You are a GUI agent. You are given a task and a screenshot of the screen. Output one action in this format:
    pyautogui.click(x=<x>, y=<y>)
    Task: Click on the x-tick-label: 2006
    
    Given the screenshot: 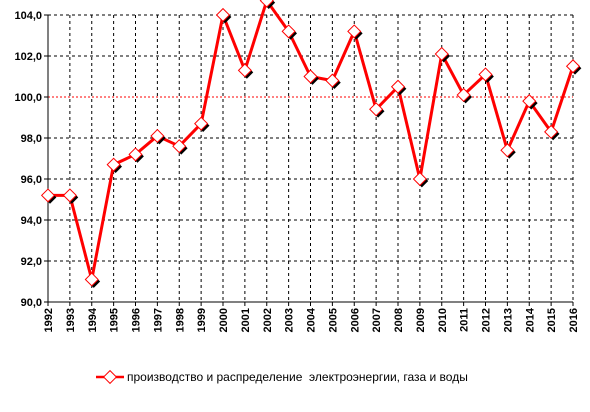 What is the action you would take?
    pyautogui.click(x=355, y=320)
    